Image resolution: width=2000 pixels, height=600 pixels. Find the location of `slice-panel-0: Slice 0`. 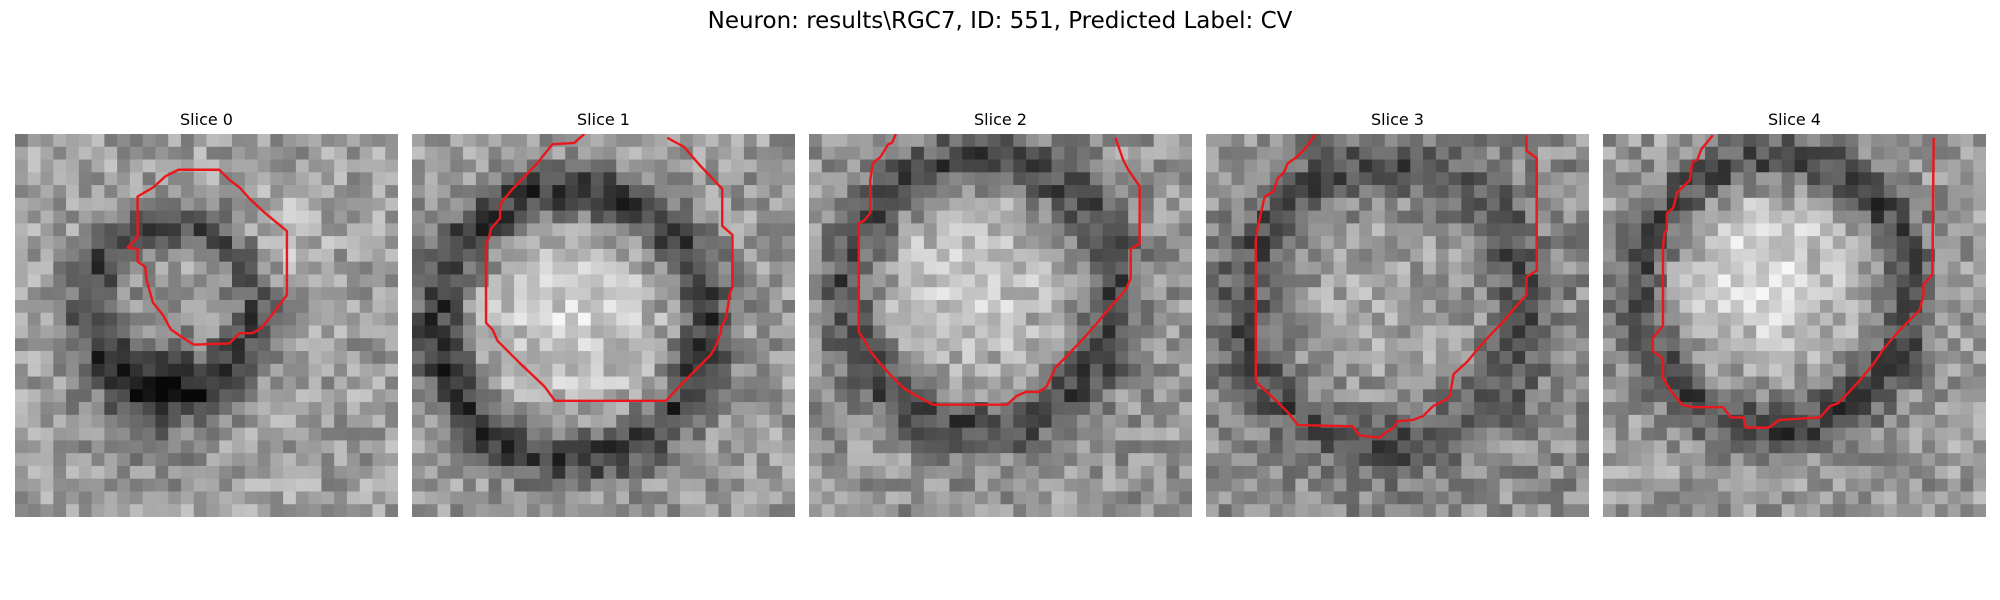

slice-panel-0: Slice 0 is located at coordinates (206, 315).